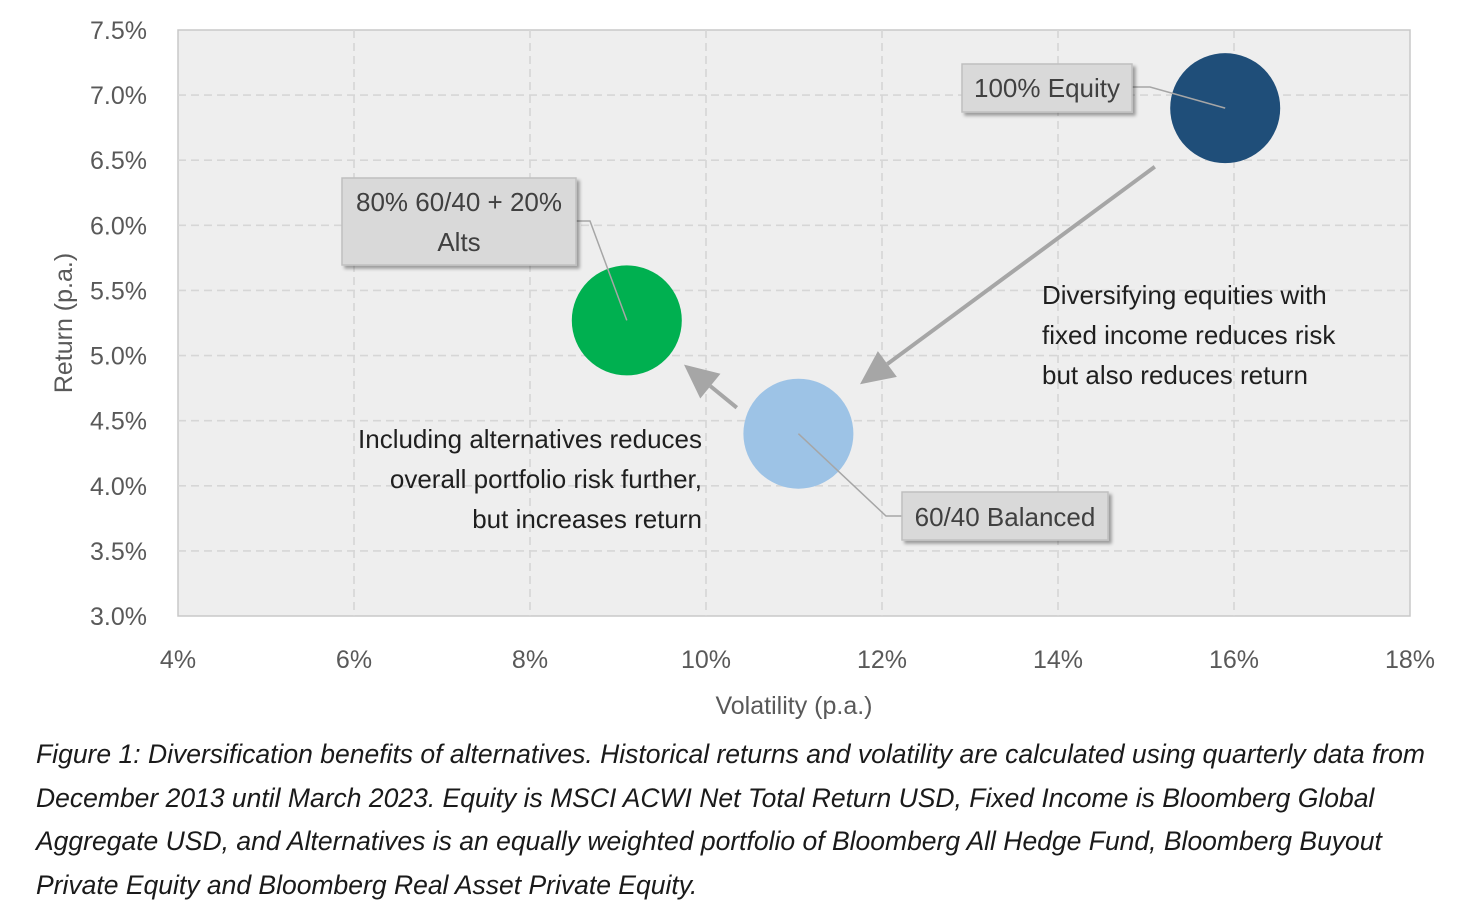 Image resolution: width=1460 pixels, height=910 pixels. What do you see at coordinates (118, 31) in the screenshot?
I see `y-tick-label: 7.5%` at bounding box center [118, 31].